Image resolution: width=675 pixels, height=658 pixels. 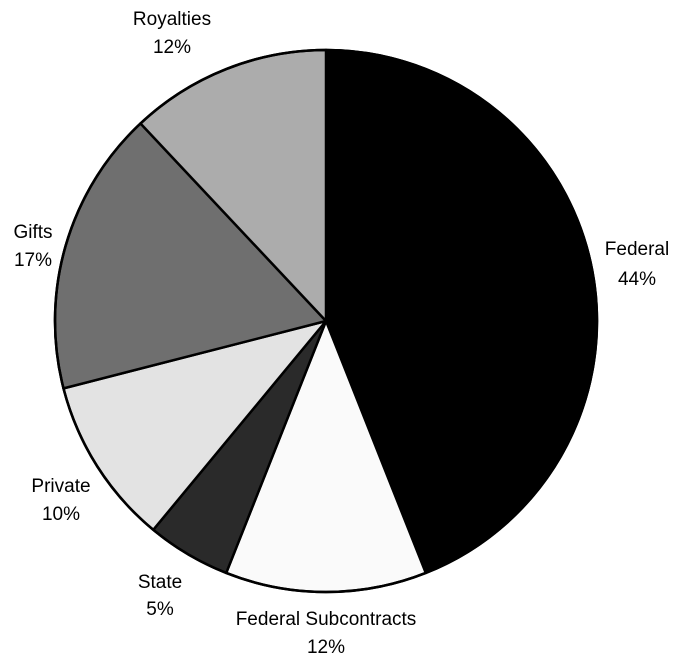 I want to click on slice-label-private: Private, so click(x=60, y=486).